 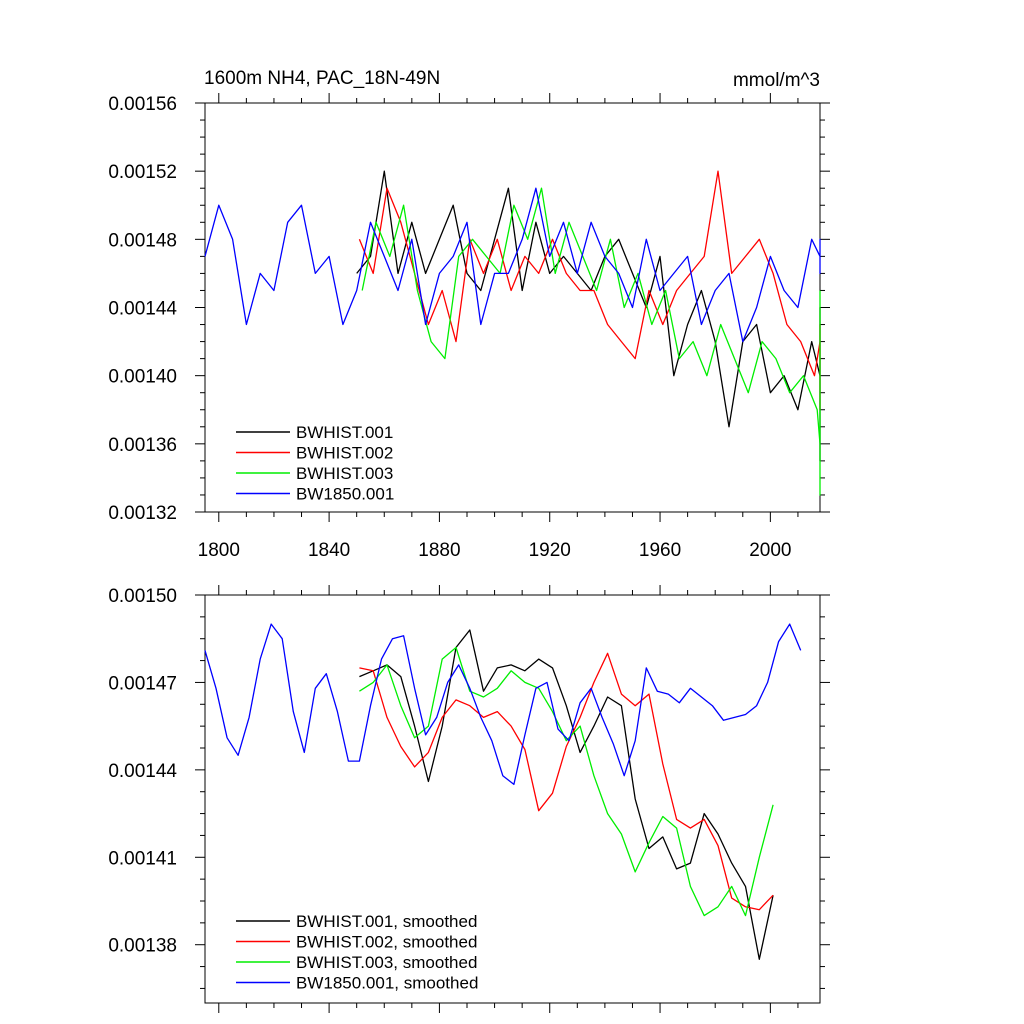 What do you see at coordinates (219, 550) in the screenshot?
I see `x-tick-label: 1800` at bounding box center [219, 550].